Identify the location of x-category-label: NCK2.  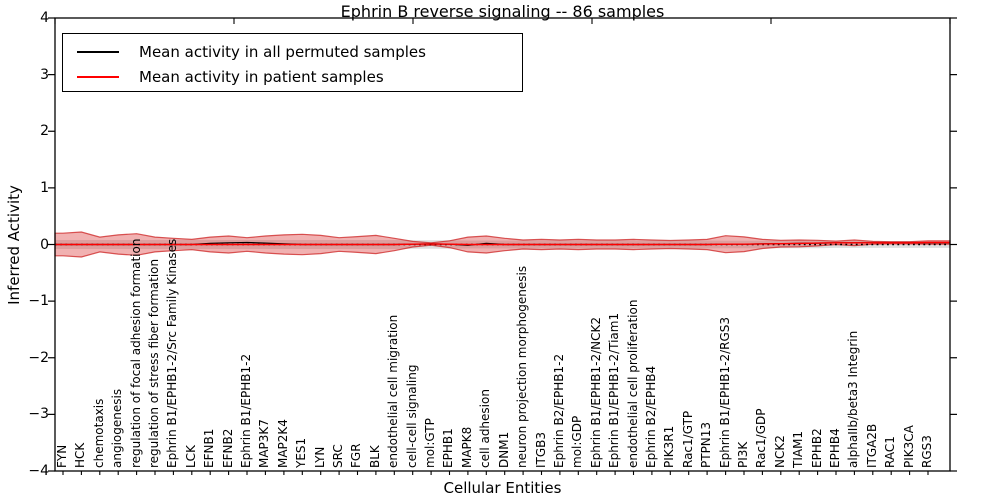
(779, 451).